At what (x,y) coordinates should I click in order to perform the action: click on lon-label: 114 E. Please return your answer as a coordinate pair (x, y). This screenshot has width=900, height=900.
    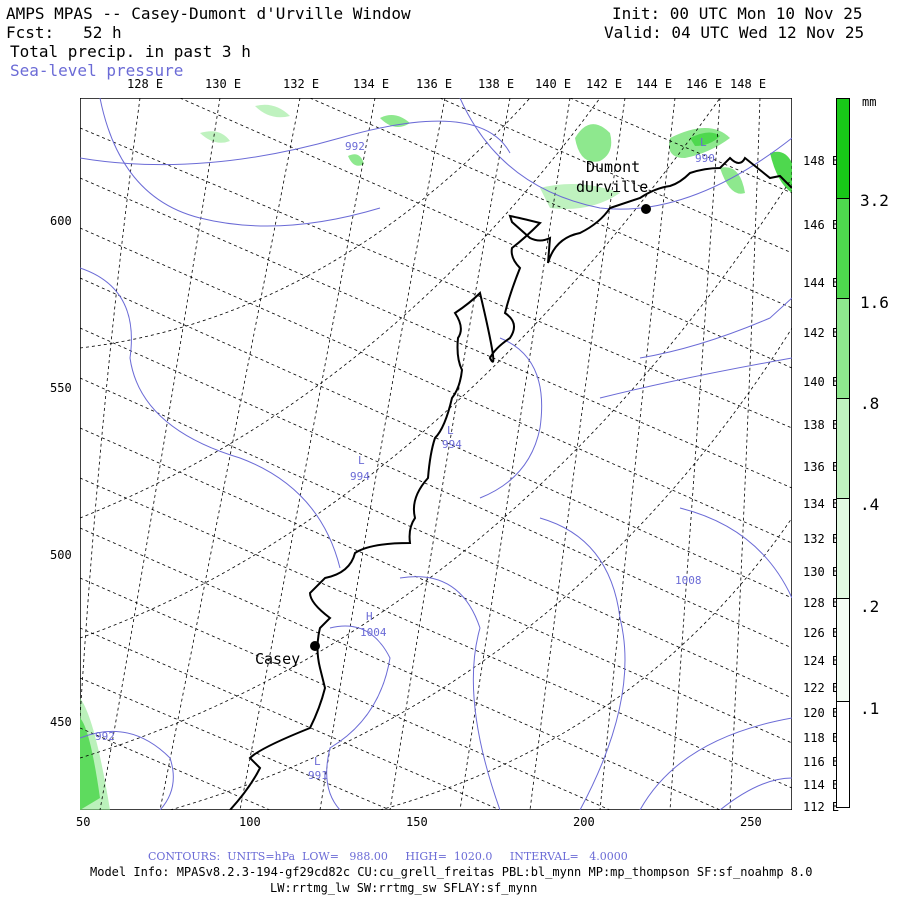
    Looking at the image, I should click on (821, 785).